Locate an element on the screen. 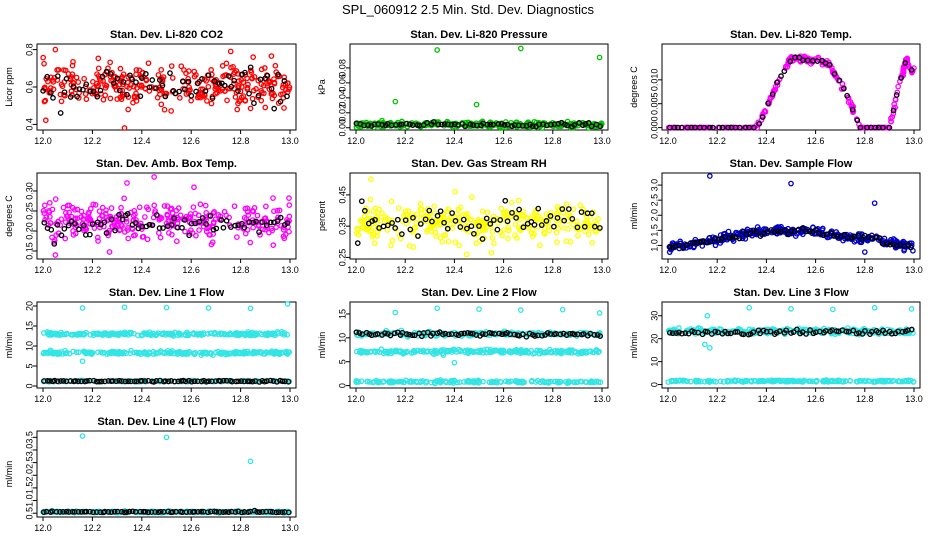 The height and width of the screenshot is (540, 936). y-tick-label: 20 is located at coordinates (654, 339).